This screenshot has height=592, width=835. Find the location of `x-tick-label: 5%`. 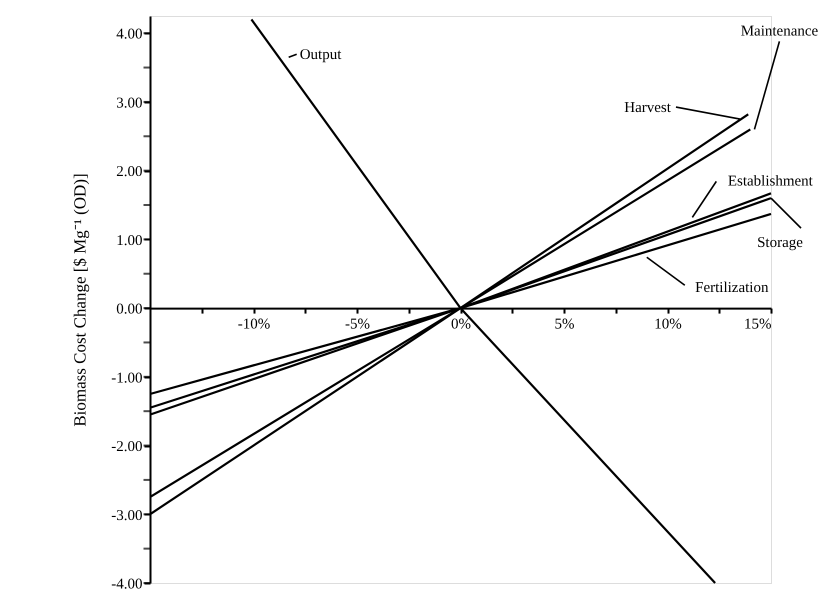

x-tick-label: 5% is located at coordinates (564, 324).